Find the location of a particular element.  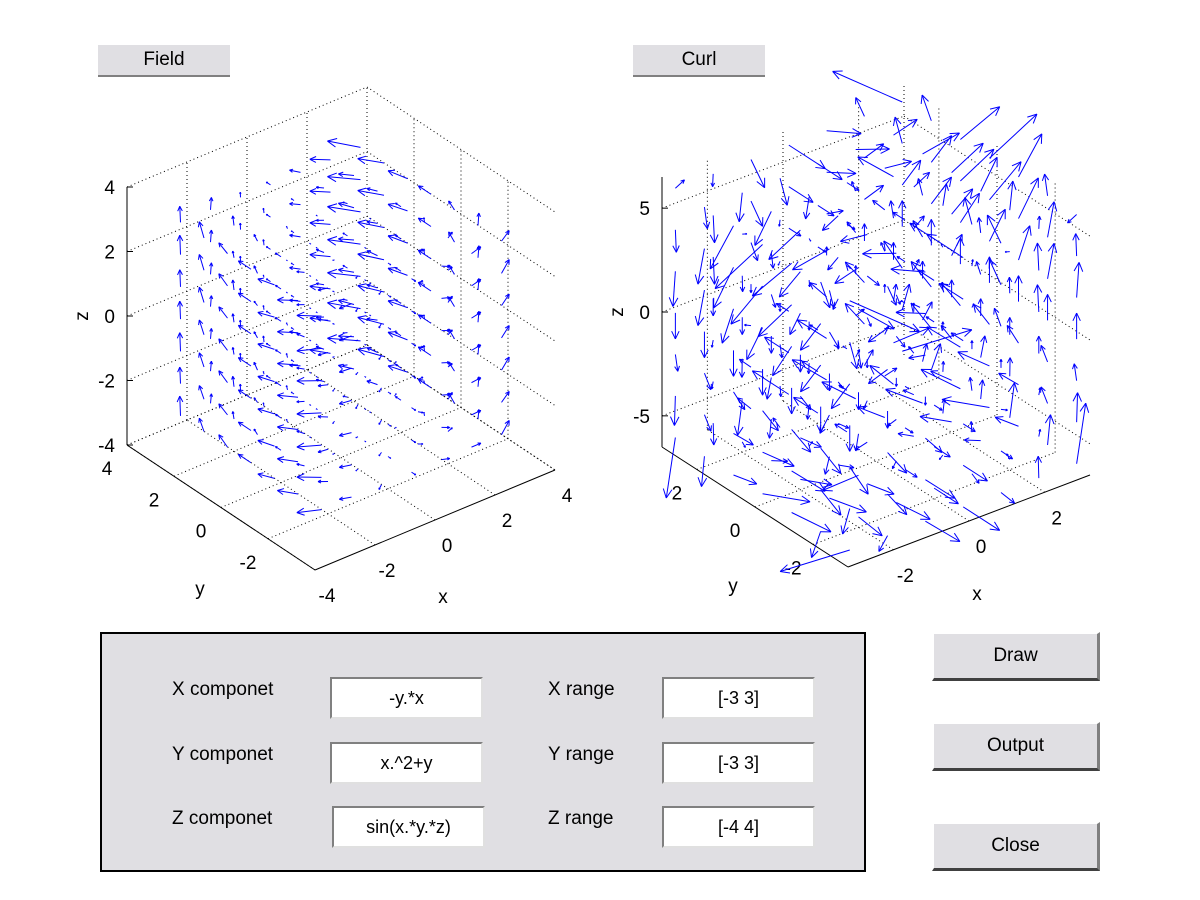

field-title-button: Field is located at coordinates (164, 61).